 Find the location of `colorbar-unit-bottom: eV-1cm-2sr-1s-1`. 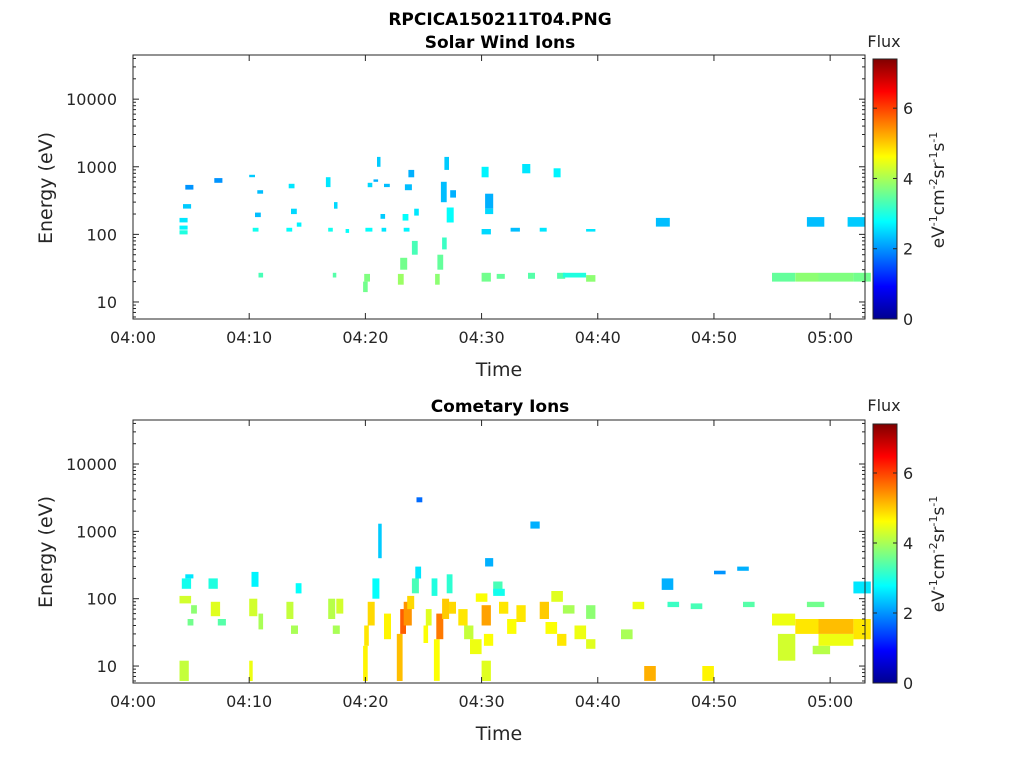

colorbar-unit-bottom: eV-1cm-2sr-1s-1 is located at coordinates (938, 554).